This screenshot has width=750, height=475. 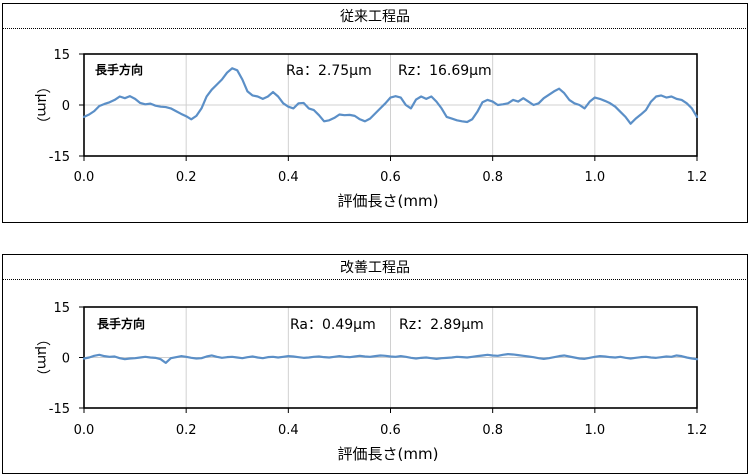 I want to click on panel-title: 改善工程品, so click(x=375, y=268).